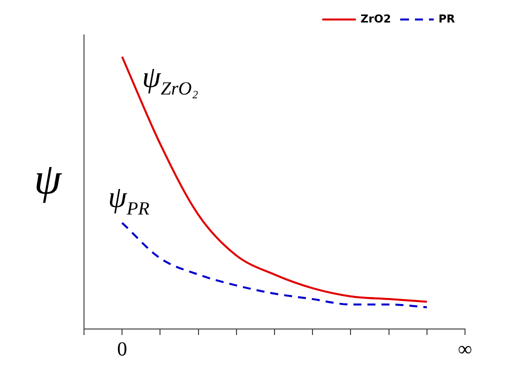 The height and width of the screenshot is (369, 520). What do you see at coordinates (447, 19) in the screenshot?
I see `legend-label: PR` at bounding box center [447, 19].